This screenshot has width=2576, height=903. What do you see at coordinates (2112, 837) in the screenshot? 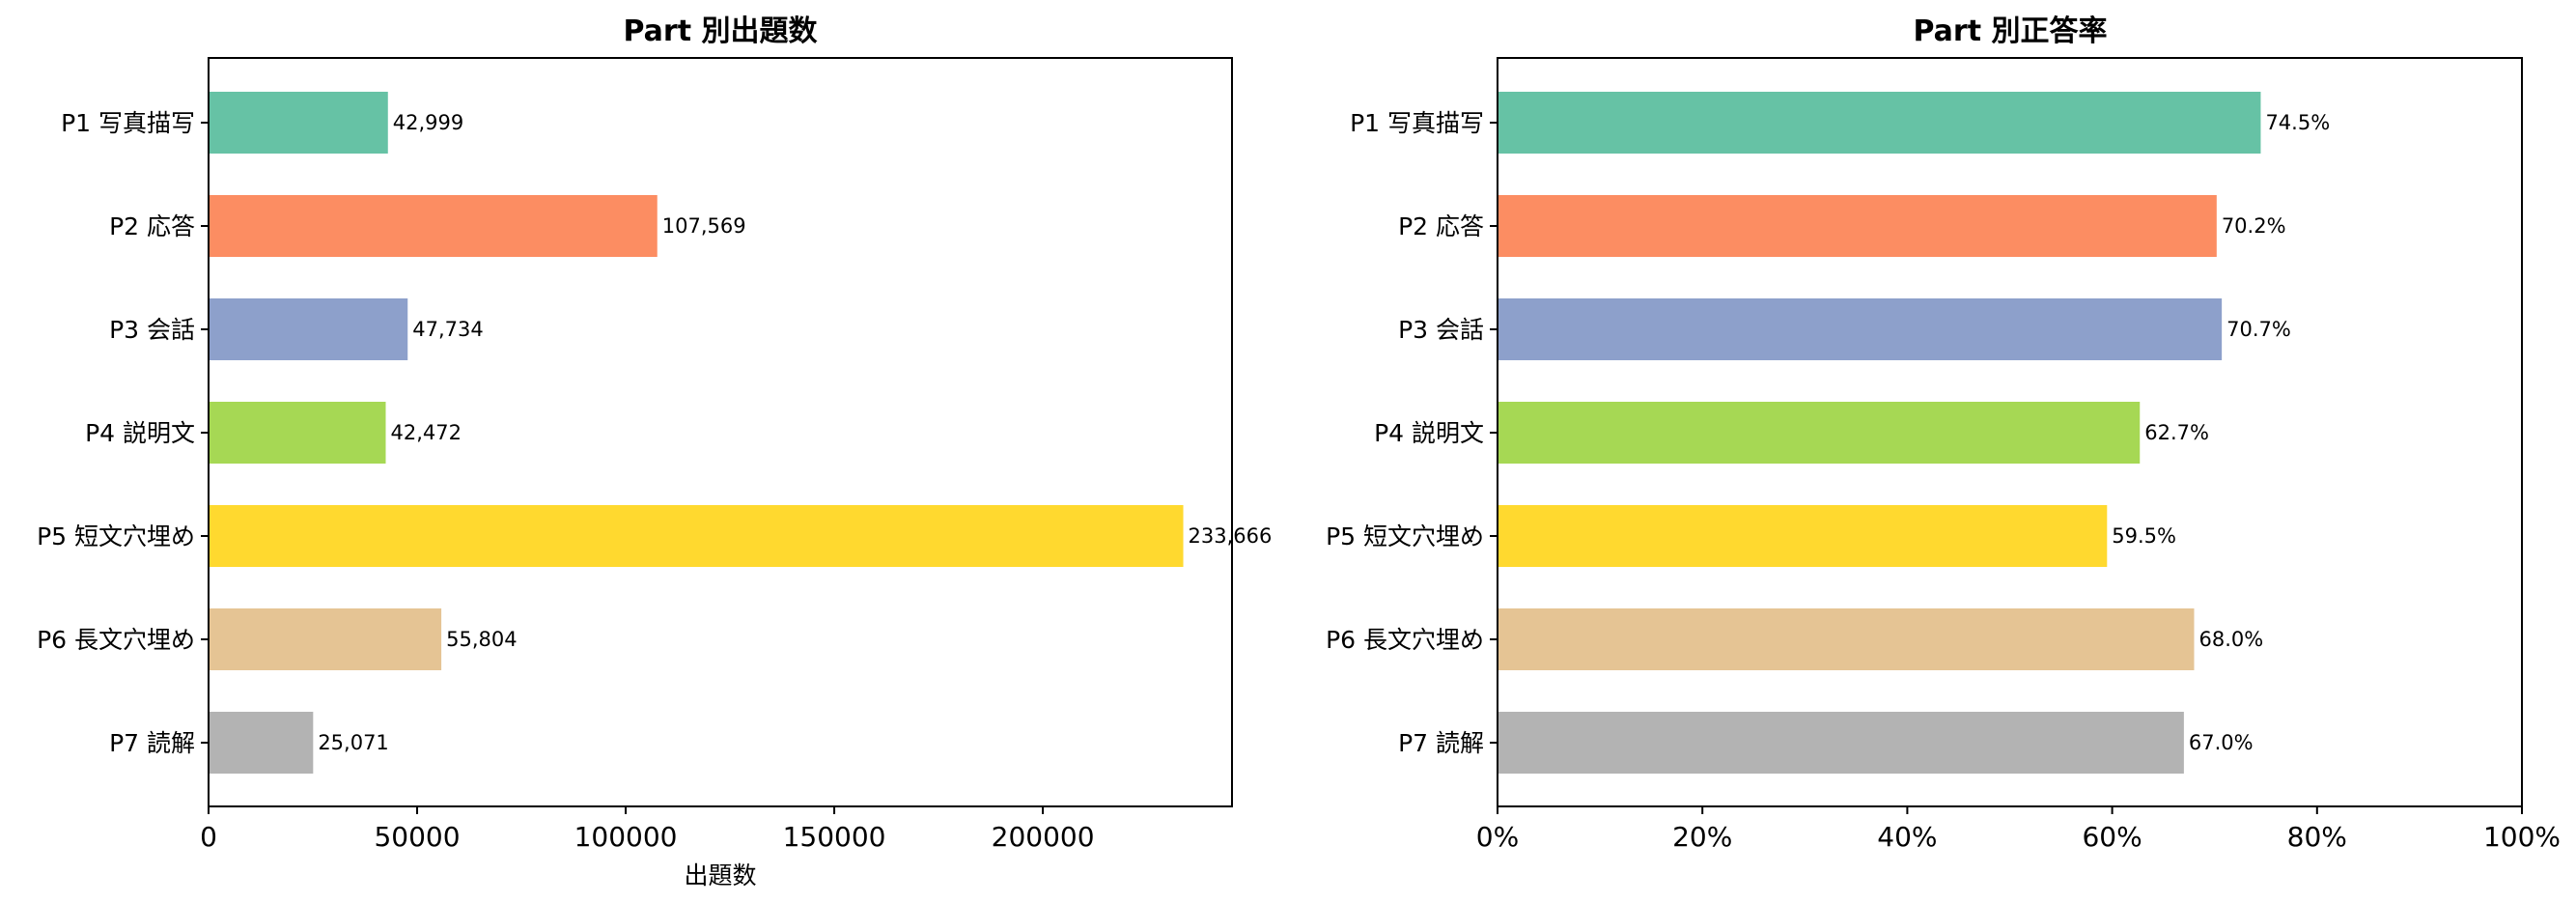
I see `x-tick-label: 60%` at bounding box center [2112, 837].